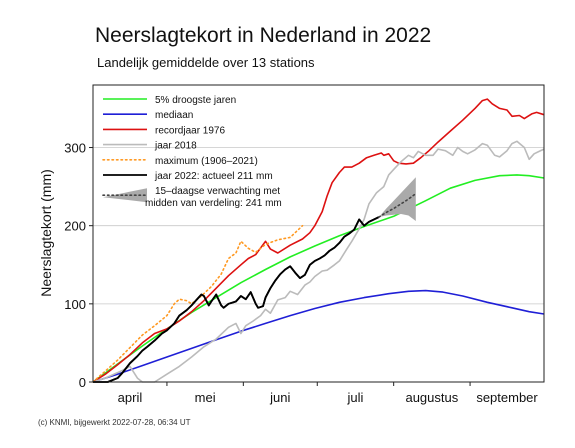  I want to click on legend-label-max: maximum (1906–2021), so click(206, 161).